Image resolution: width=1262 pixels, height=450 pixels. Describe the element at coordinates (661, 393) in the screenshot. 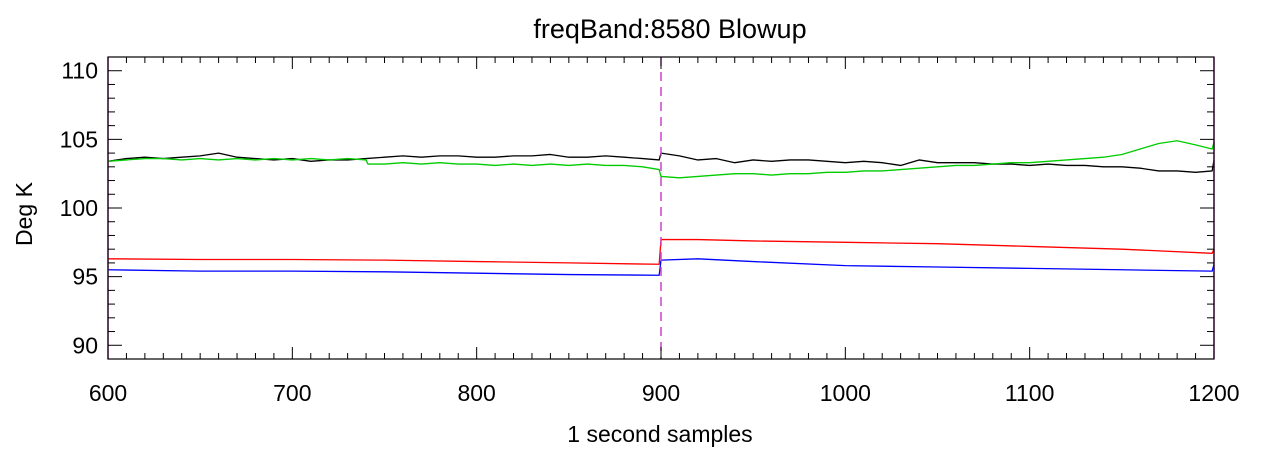

I see `x-tick-label: 900` at that location.